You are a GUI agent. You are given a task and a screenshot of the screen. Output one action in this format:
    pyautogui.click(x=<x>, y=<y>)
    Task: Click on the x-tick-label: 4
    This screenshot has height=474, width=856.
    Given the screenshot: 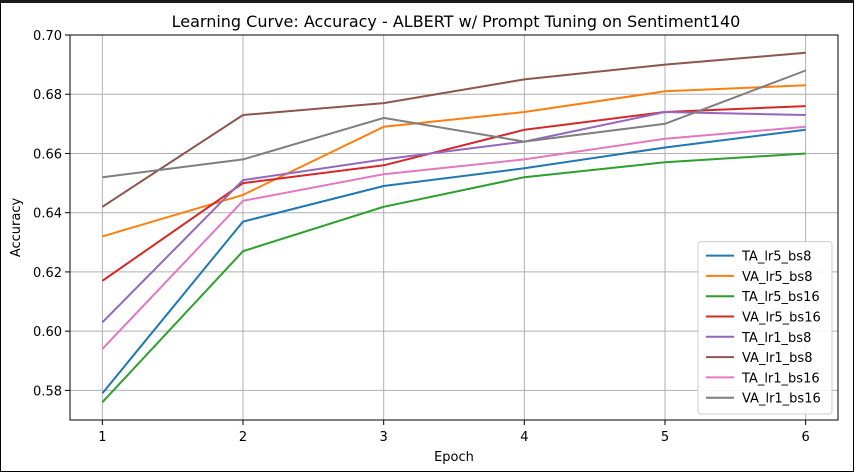 What is the action you would take?
    pyautogui.click(x=524, y=437)
    